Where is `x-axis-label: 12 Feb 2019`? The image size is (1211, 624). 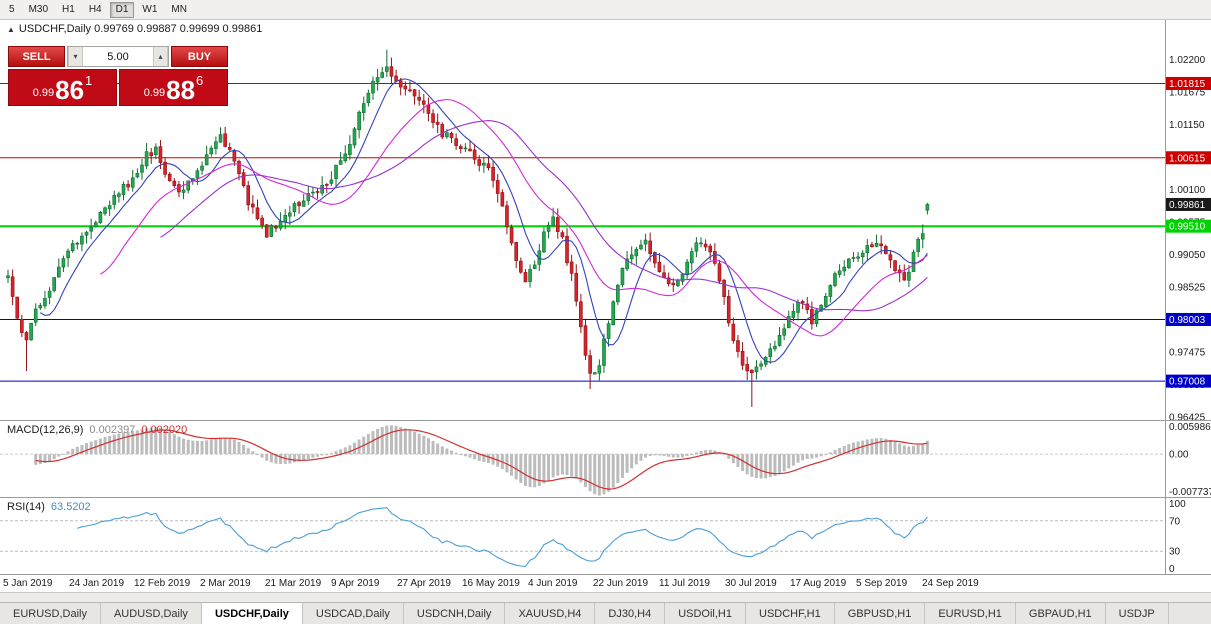 x-axis-label: 12 Feb 2019 is located at coordinates (162, 583).